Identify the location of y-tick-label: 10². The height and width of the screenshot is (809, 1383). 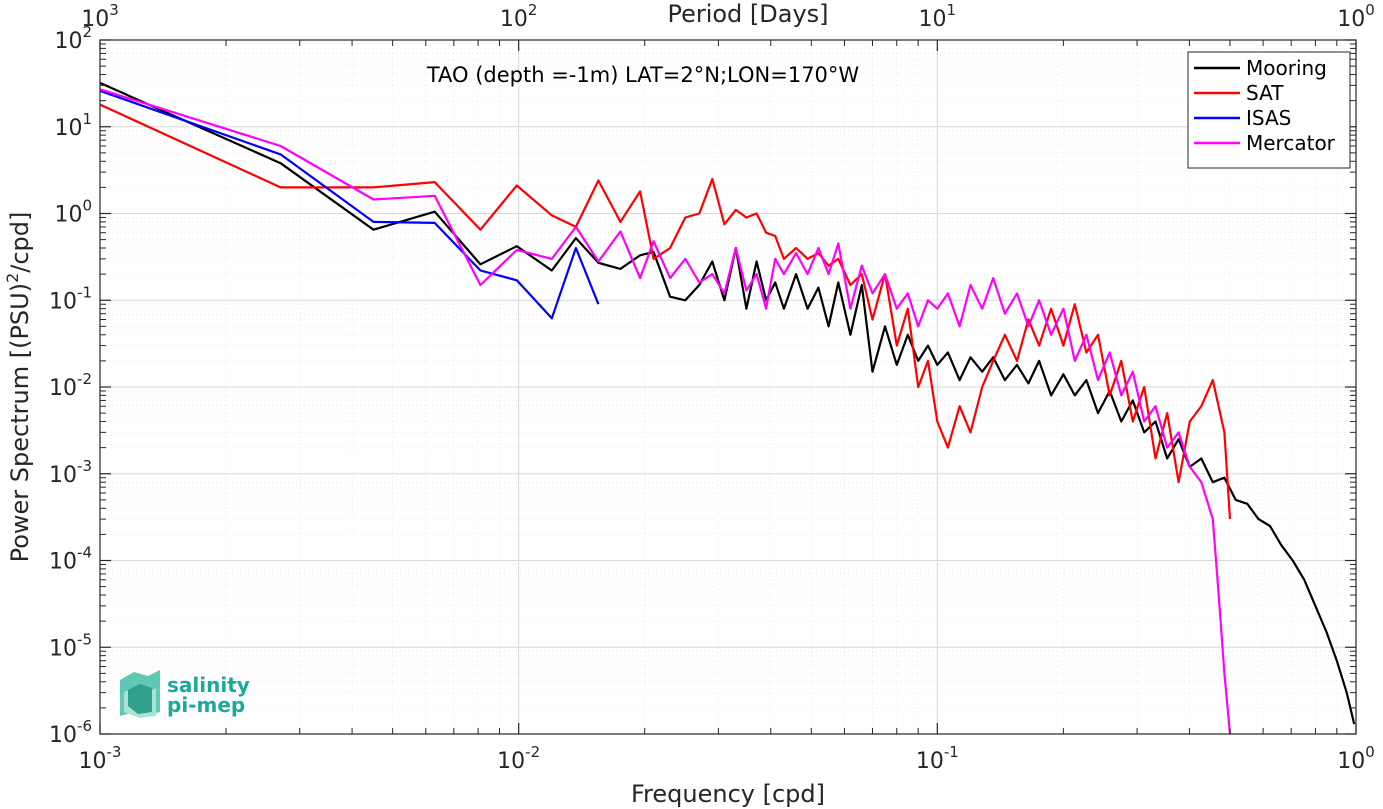
(73, 38).